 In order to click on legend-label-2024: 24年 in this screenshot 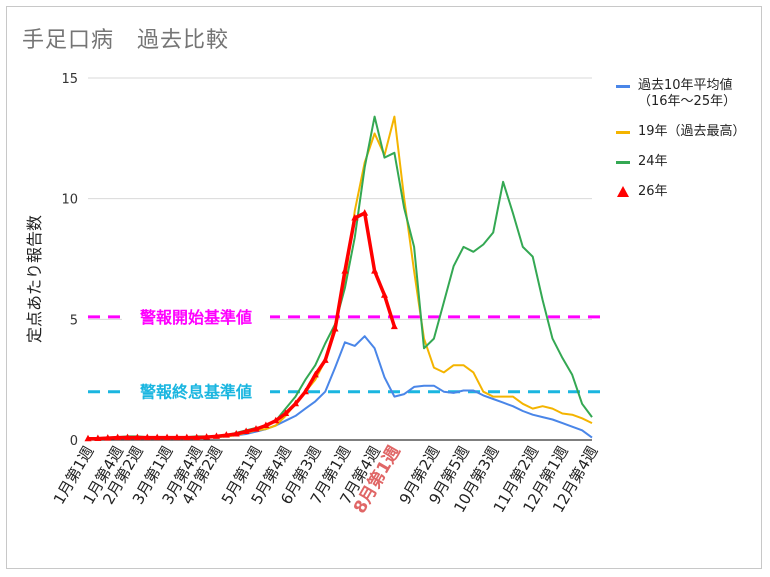, I will do `click(653, 161)`.